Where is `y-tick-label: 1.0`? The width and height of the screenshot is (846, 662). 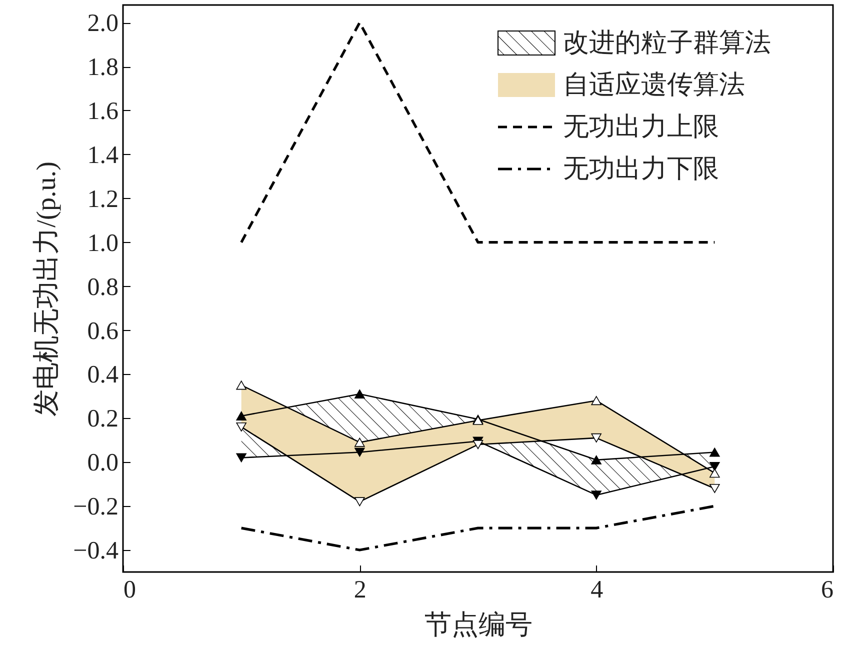
y-tick-label: 1.0 is located at coordinates (102, 243).